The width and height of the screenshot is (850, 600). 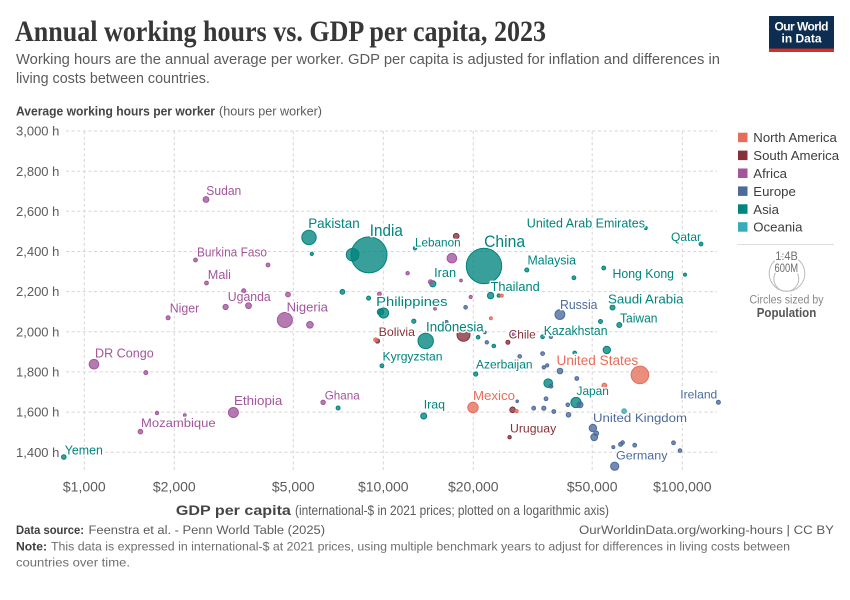 I want to click on svg-text: 2,400 h, so click(x=37, y=251).